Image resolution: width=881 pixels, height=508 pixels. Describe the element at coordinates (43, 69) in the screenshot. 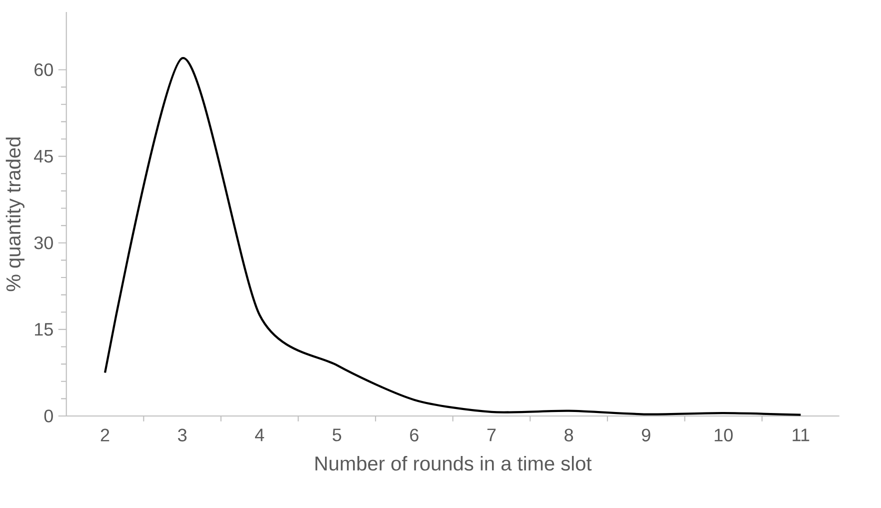

I see `y-tick-label: 60` at that location.